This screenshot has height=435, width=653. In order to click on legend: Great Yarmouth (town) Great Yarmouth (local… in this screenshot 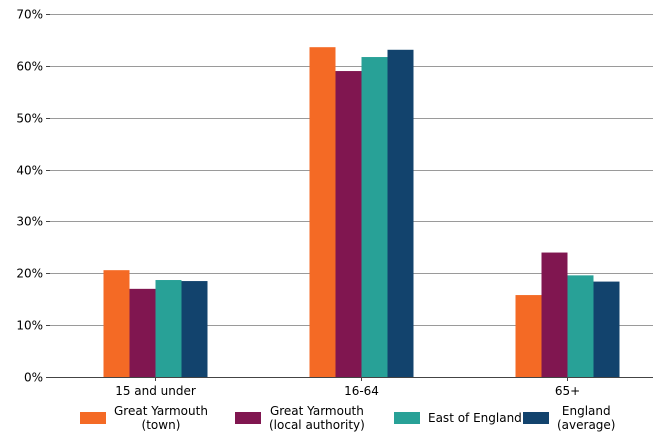, I will do `click(326, 419)`.